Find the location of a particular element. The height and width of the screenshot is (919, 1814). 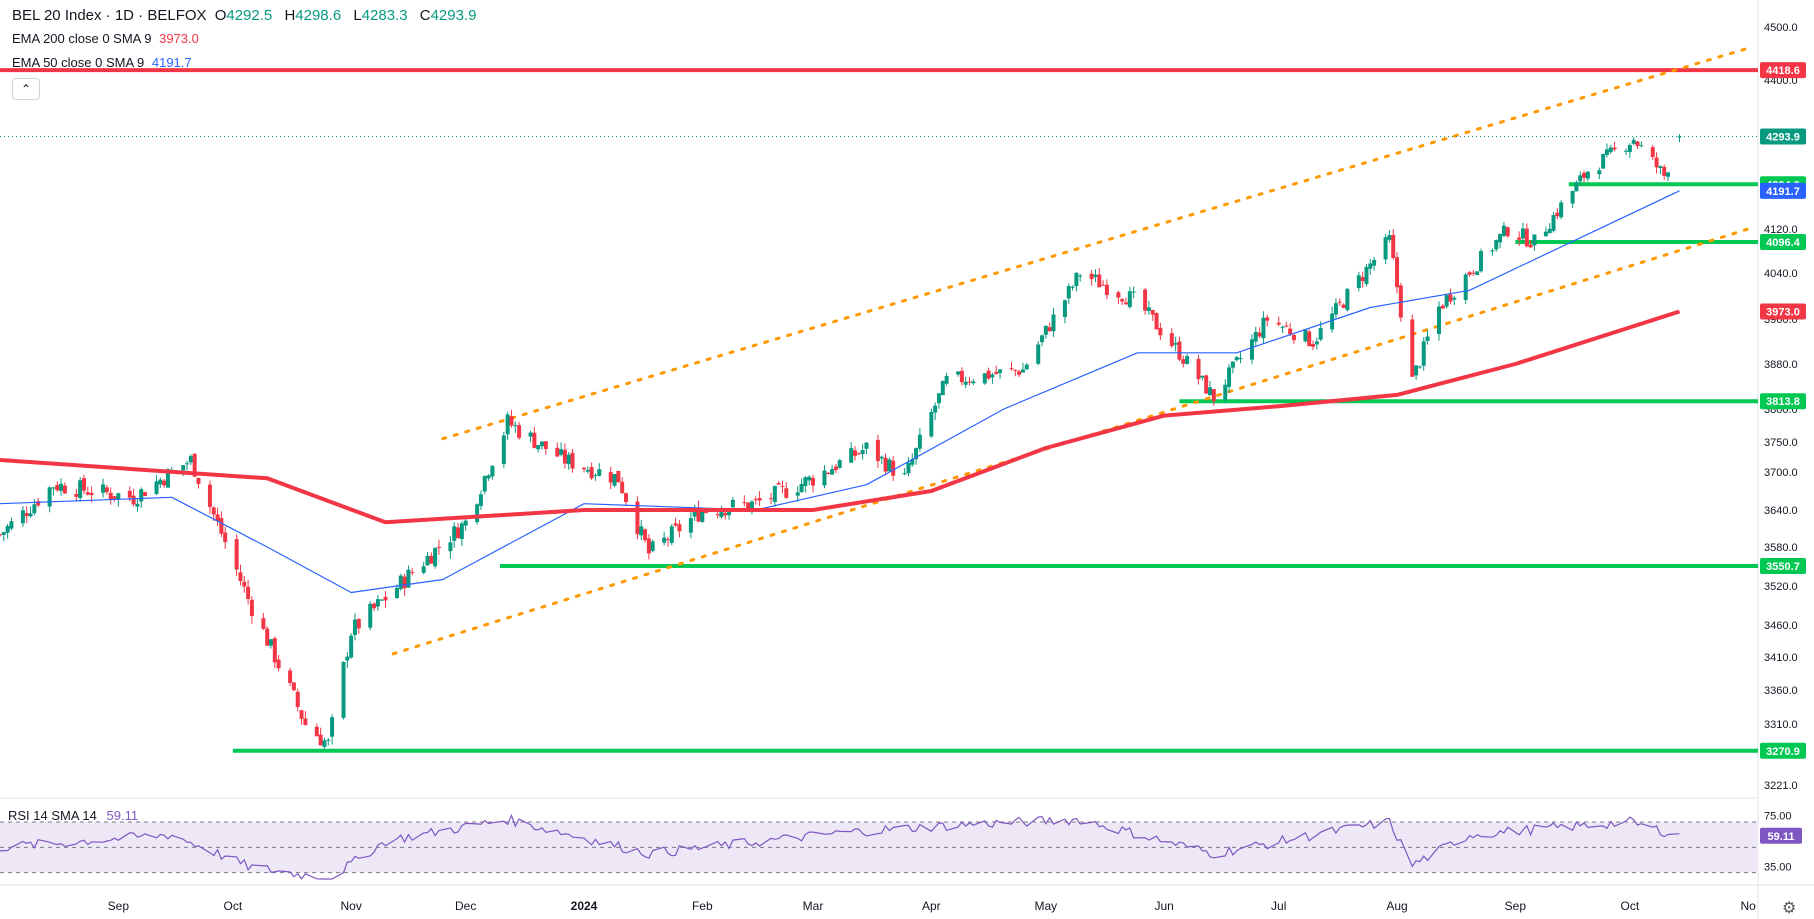

time-tick-label: Oct is located at coordinates (233, 906).